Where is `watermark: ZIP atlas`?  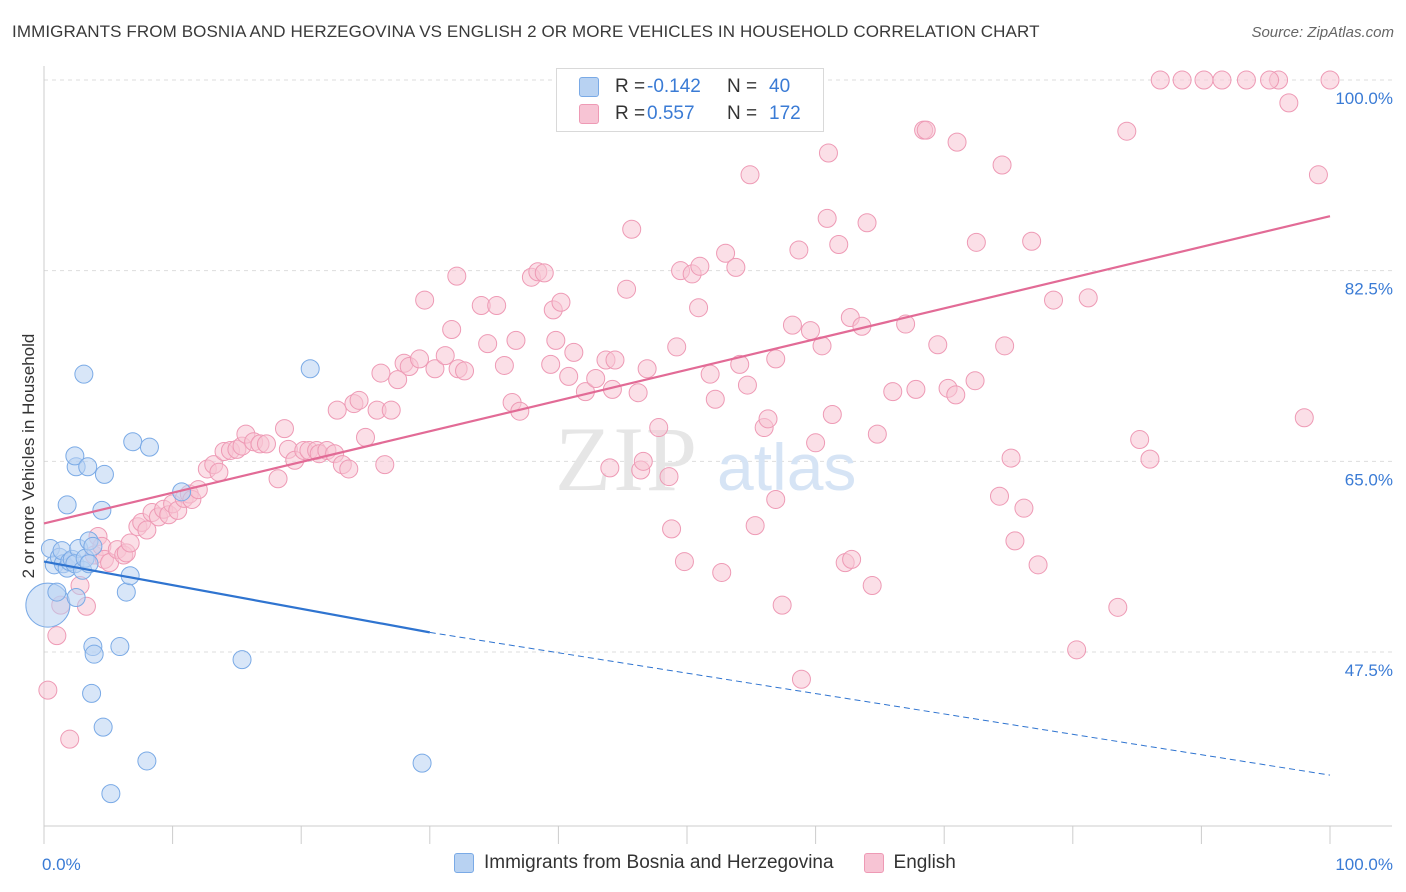 watermark: ZIP atlas is located at coordinates (705, 459).